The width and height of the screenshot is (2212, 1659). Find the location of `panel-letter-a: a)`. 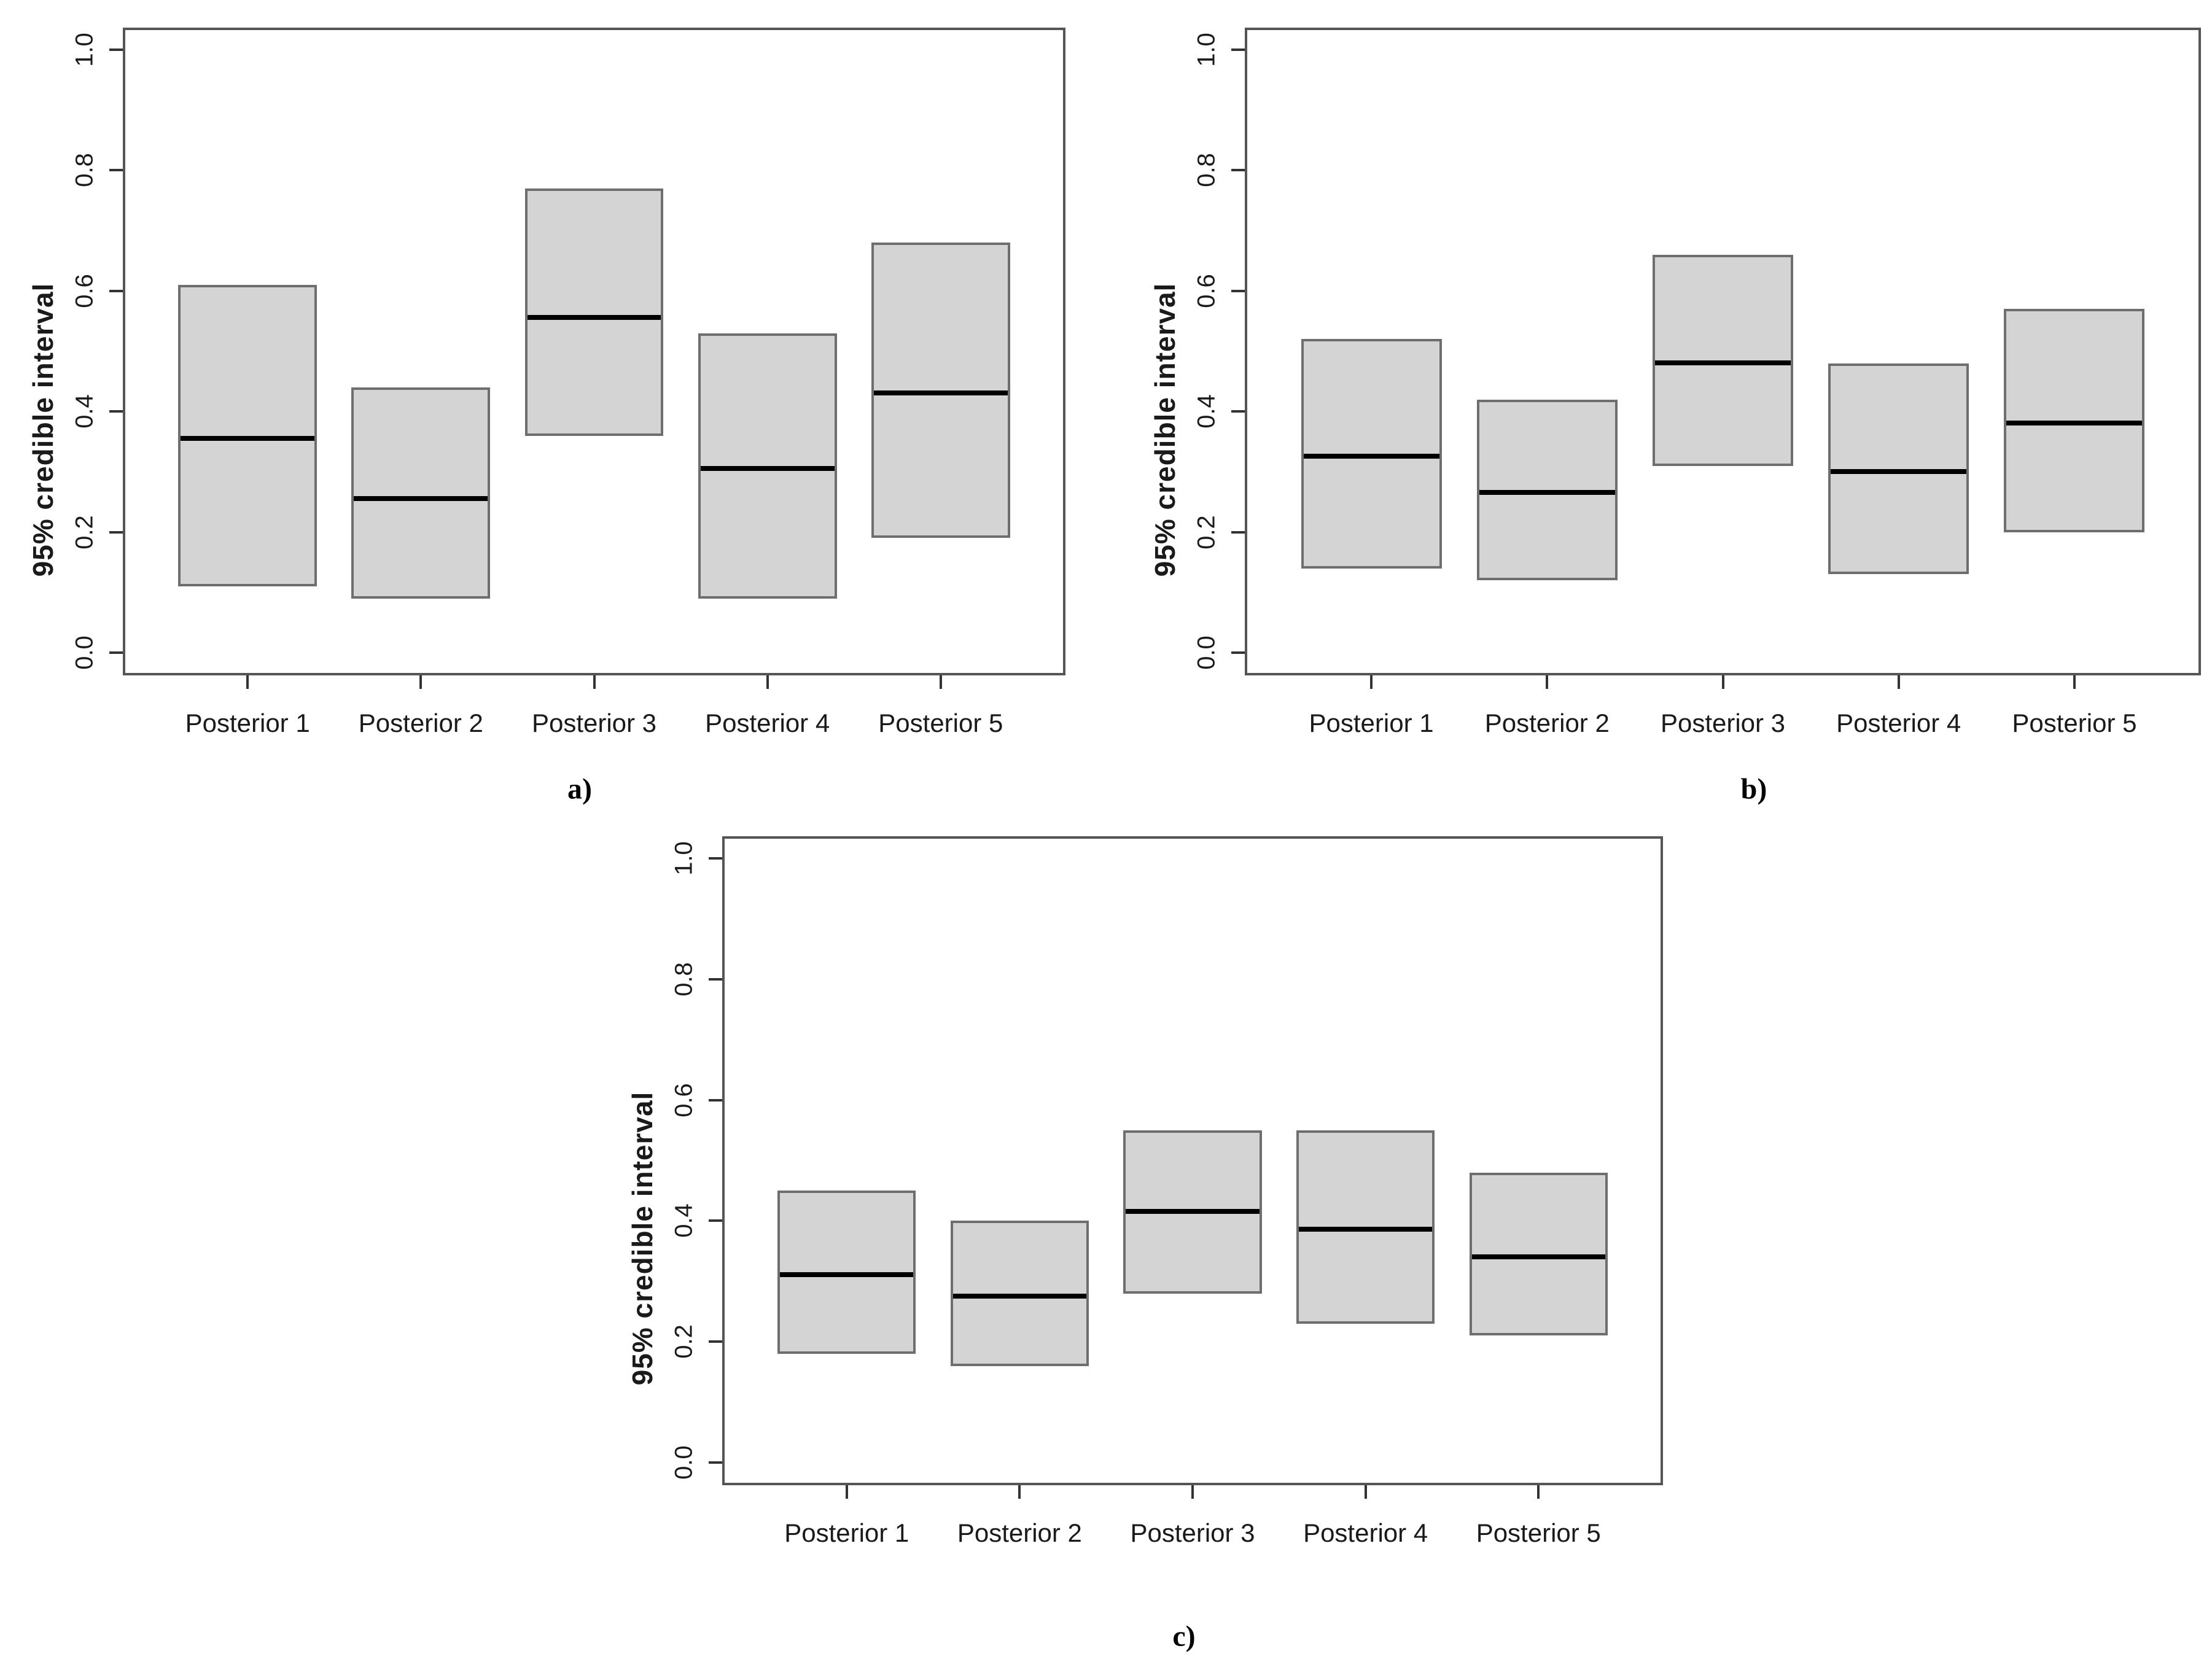

panel-letter-a: a) is located at coordinates (579, 789).